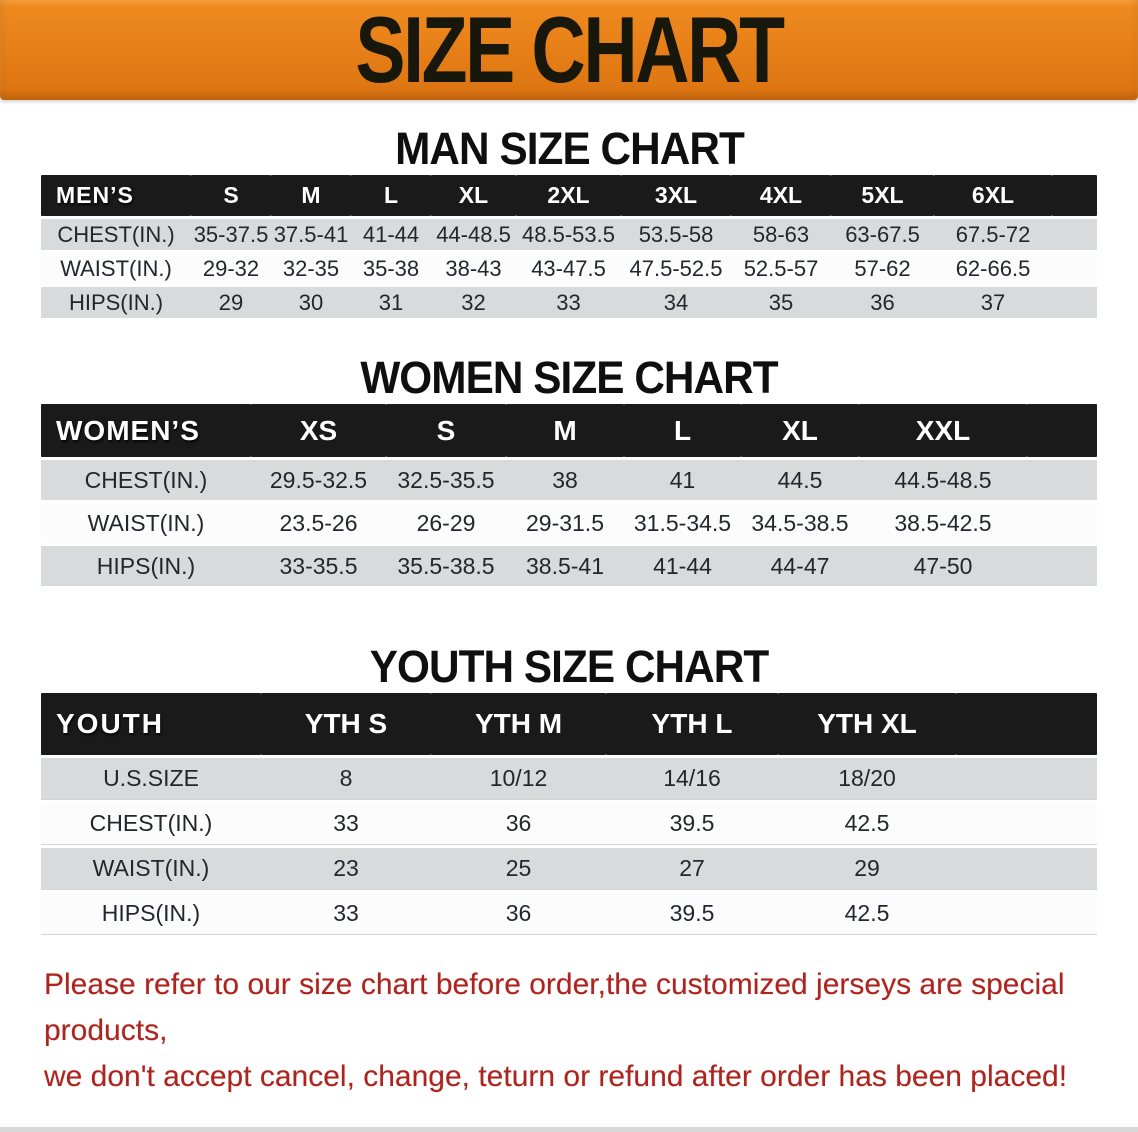 This screenshot has width=1138, height=1132. What do you see at coordinates (346, 724) in the screenshot?
I see `size-header-cell: YTH S` at bounding box center [346, 724].